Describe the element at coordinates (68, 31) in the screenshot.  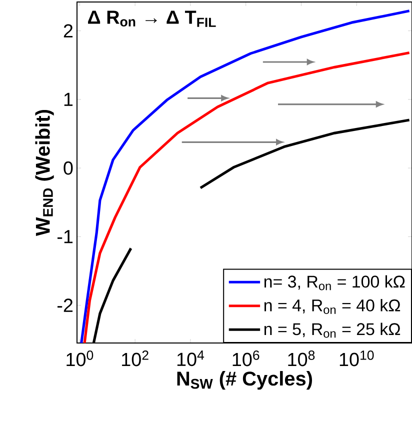
I see `y-tick-label: 2` at that location.